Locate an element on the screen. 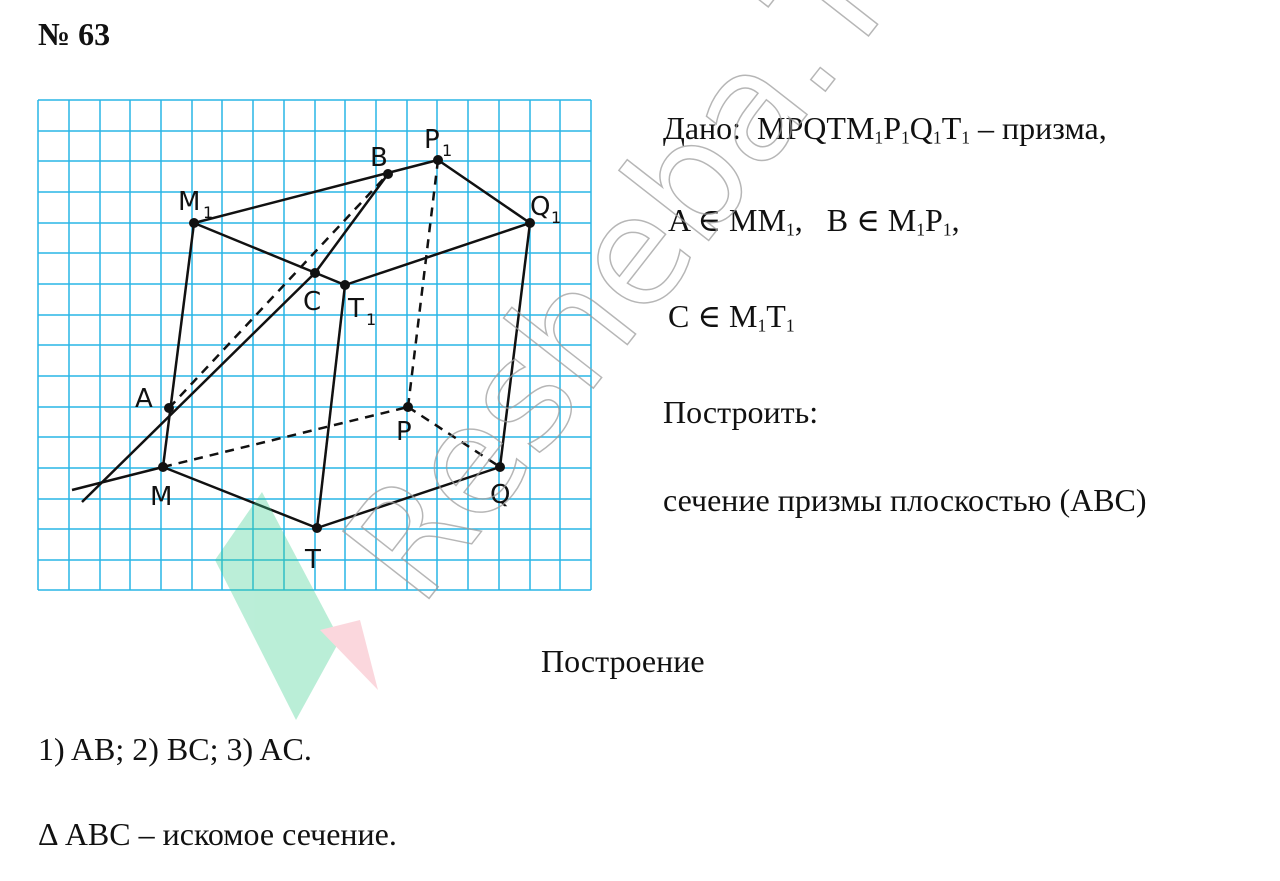  build-label: Построить: is located at coordinates (741, 412).